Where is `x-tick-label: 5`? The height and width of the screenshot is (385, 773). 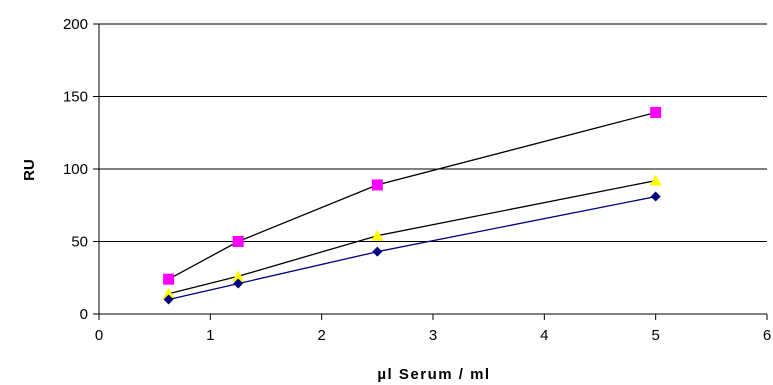
x-tick-label: 5 is located at coordinates (655, 335).